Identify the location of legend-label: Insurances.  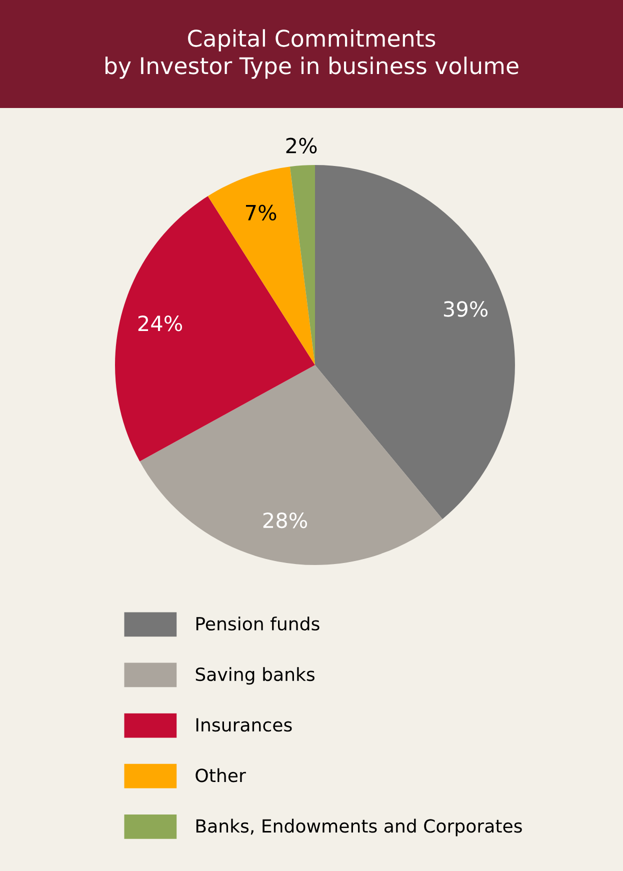
(244, 725).